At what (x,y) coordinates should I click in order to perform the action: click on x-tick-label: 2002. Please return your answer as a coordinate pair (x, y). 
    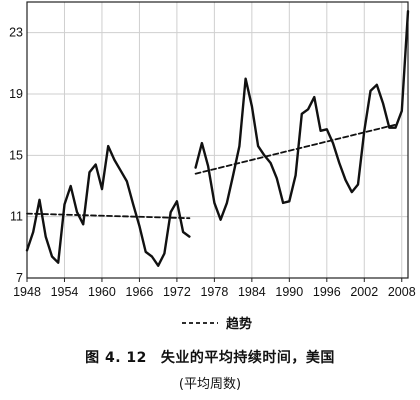
    Looking at the image, I should click on (364, 292).